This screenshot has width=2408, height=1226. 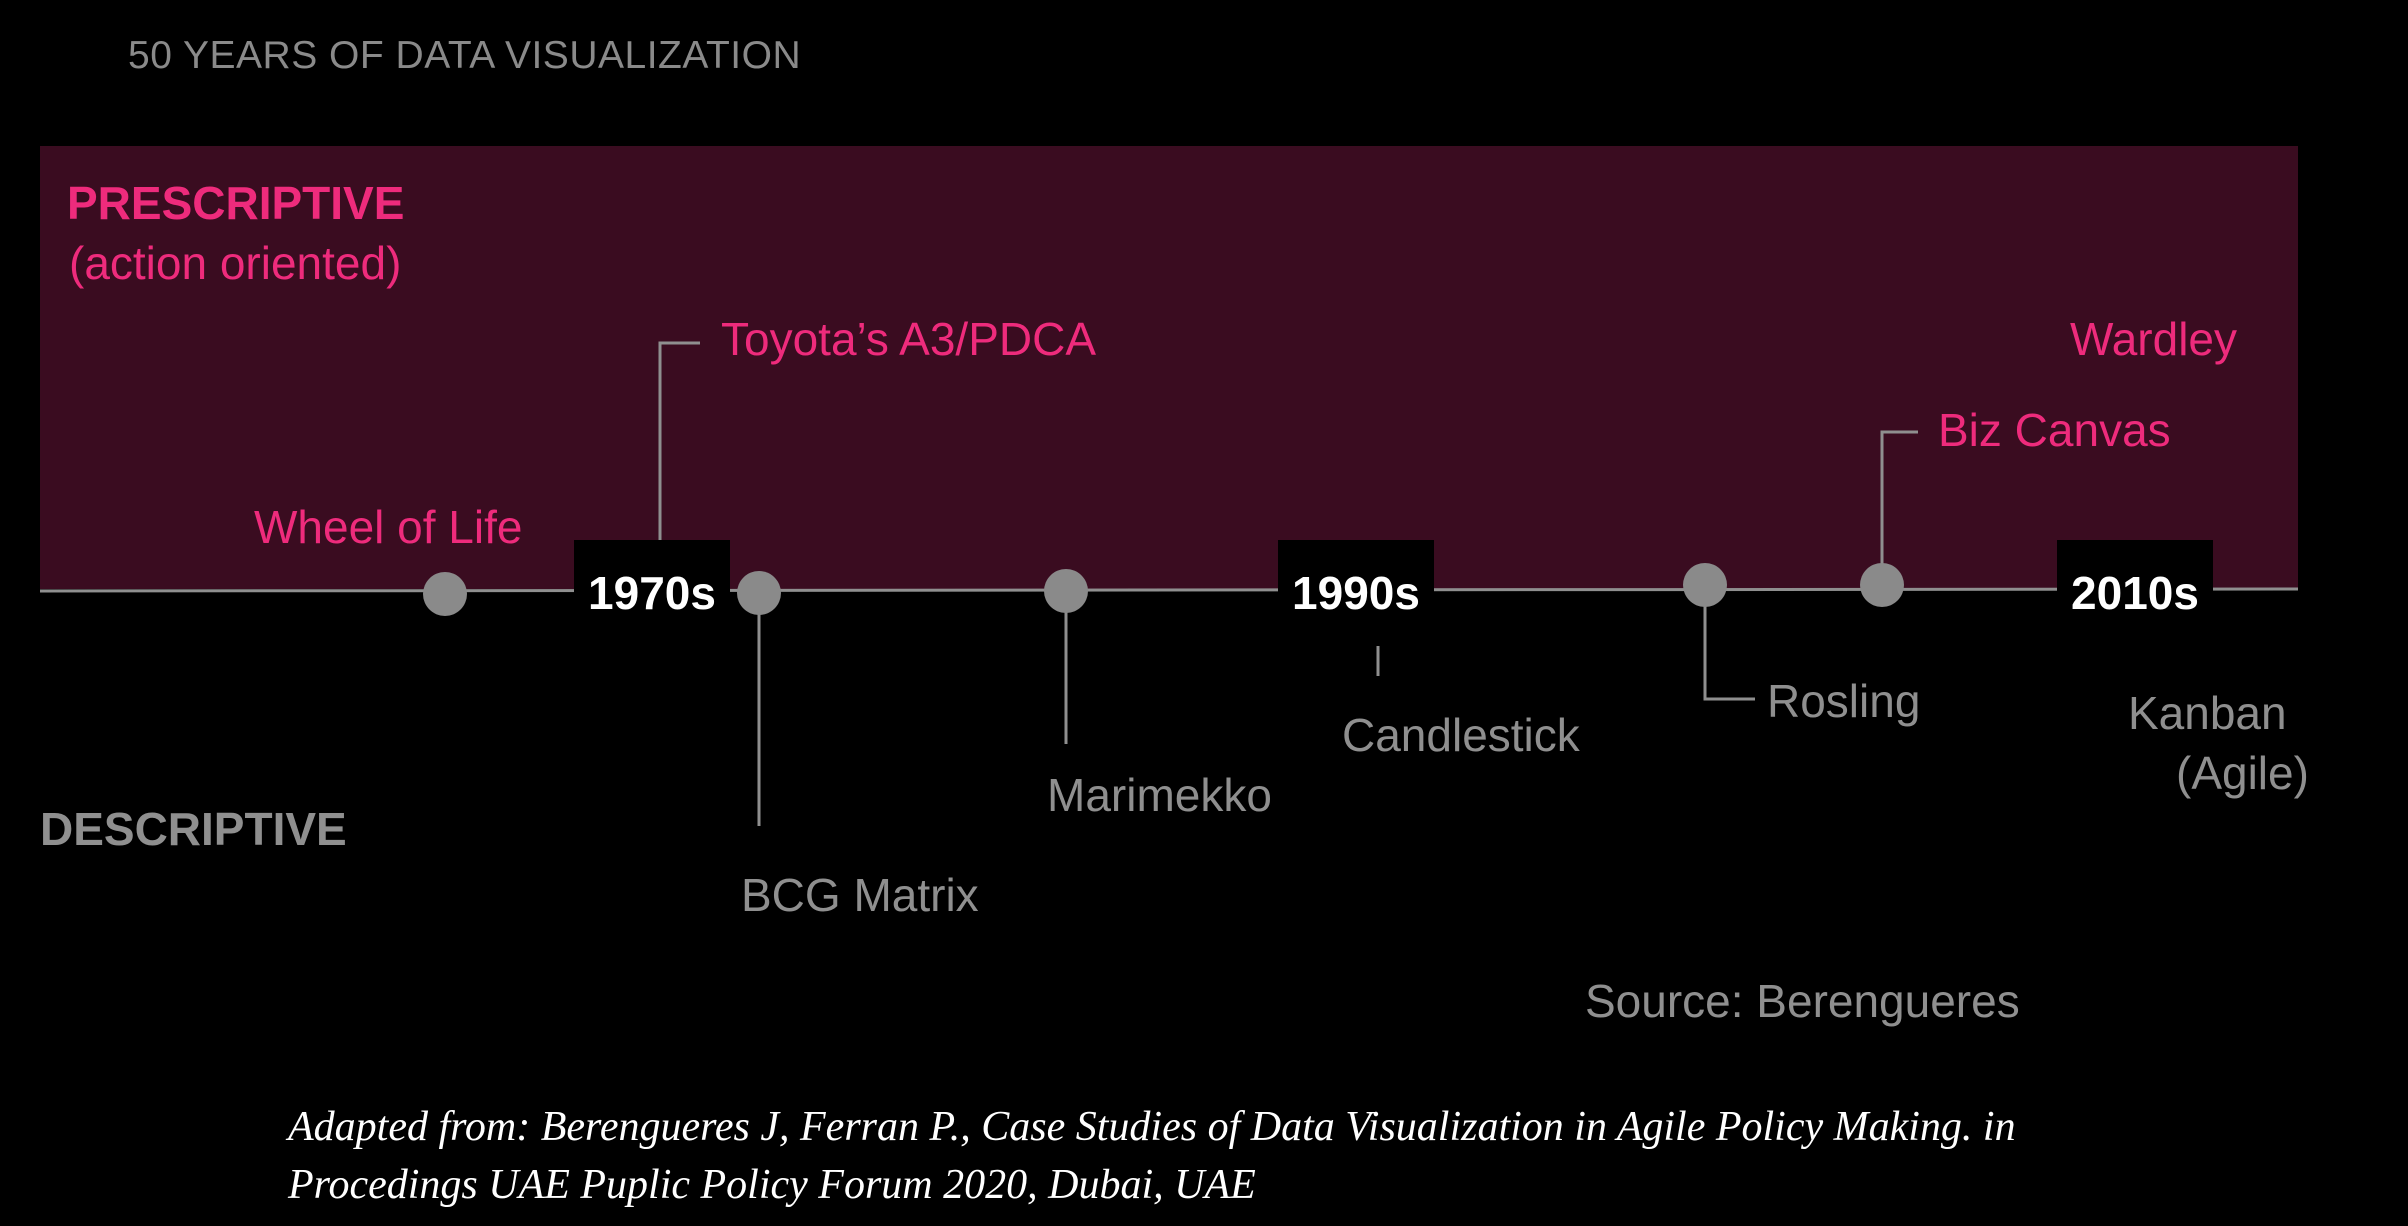 What do you see at coordinates (193, 829) in the screenshot?
I see `descriptive-label: DESCRIPTIVE` at bounding box center [193, 829].